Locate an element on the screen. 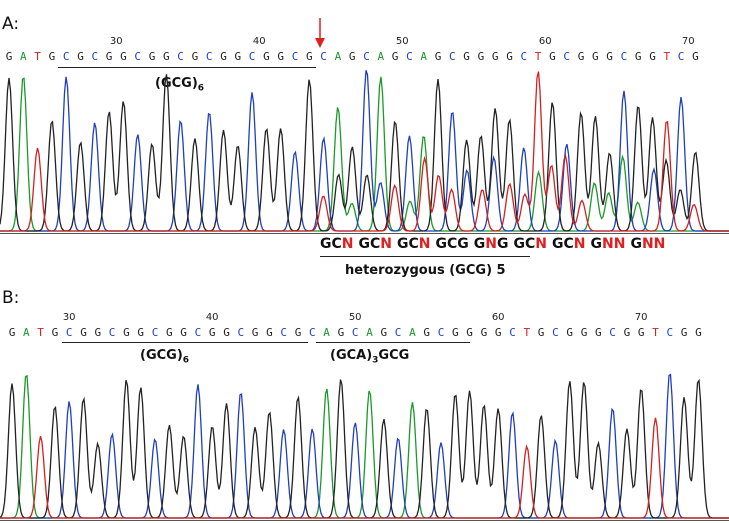 This screenshot has width=729, height=523. position-ticks-a: 30 40 50 60 70 is located at coordinates (364, 43).